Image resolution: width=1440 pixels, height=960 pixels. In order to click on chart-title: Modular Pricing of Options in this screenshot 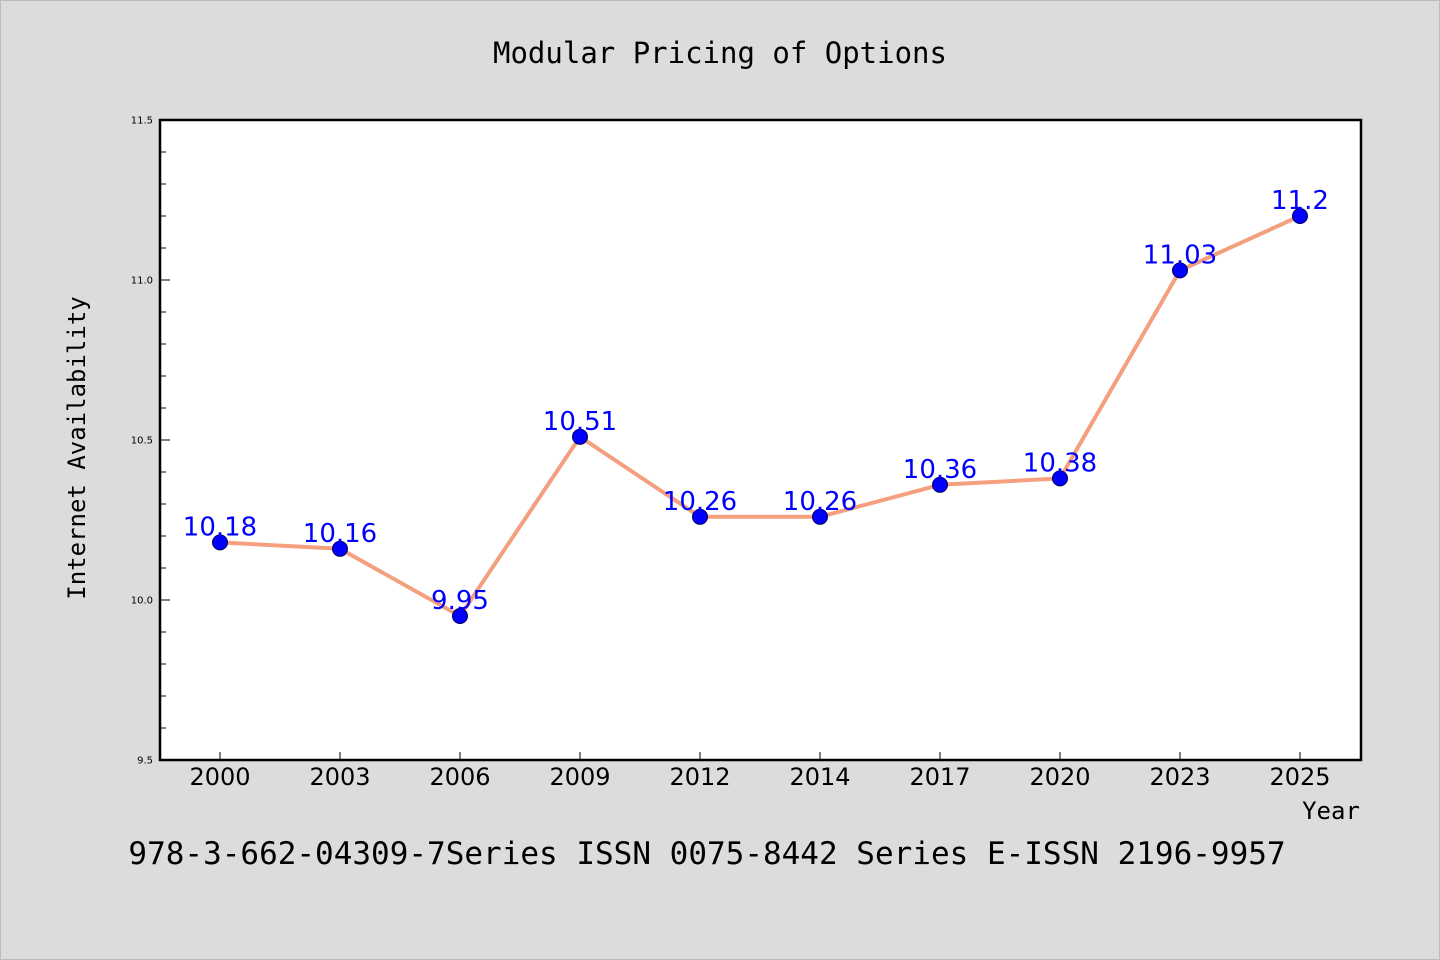, I will do `click(720, 53)`.